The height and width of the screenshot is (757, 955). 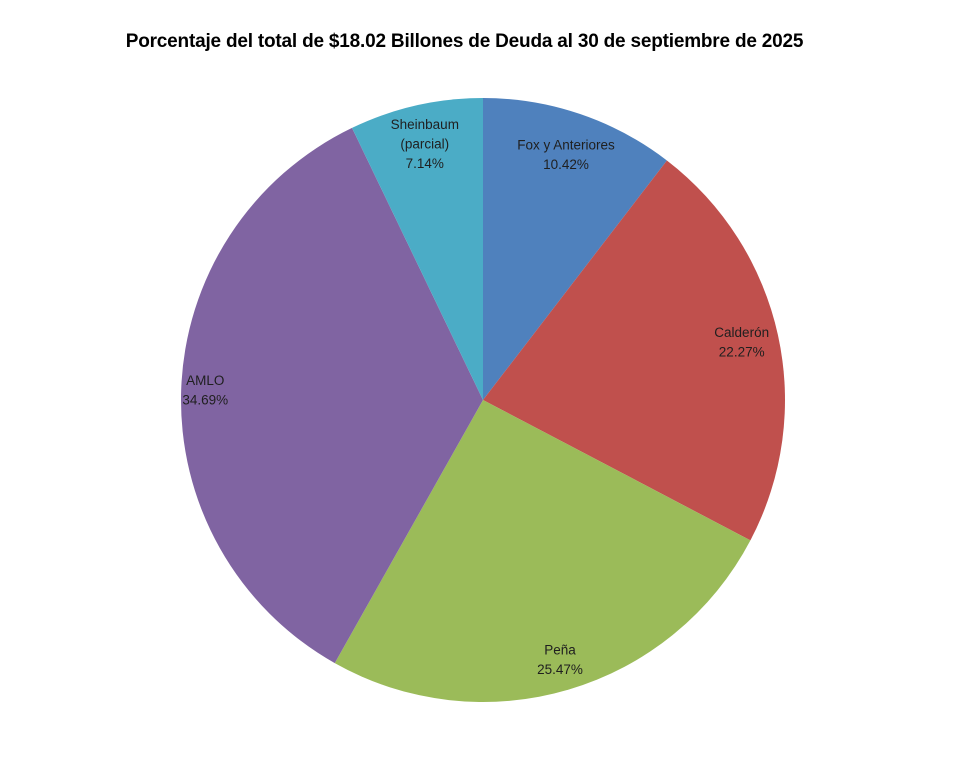 I want to click on slice-label-fox-y-anteriores: Fox y Anteriores 10.42%, so click(x=566, y=154).